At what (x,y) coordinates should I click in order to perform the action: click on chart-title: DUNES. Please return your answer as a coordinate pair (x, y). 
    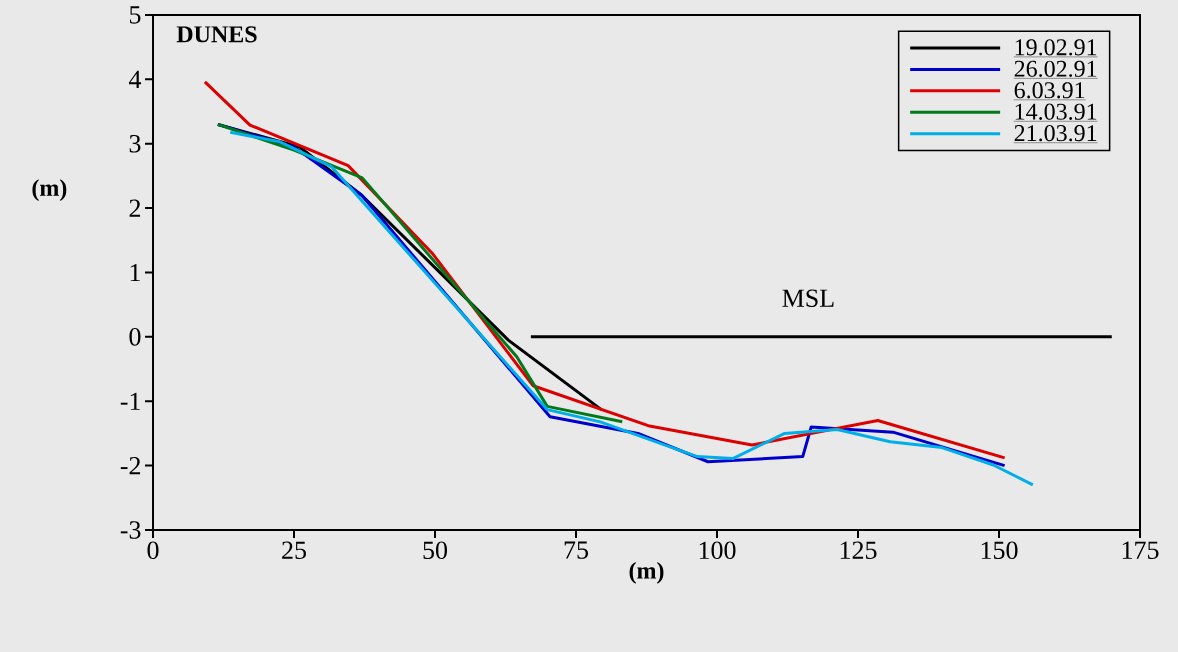
    Looking at the image, I should click on (216, 34).